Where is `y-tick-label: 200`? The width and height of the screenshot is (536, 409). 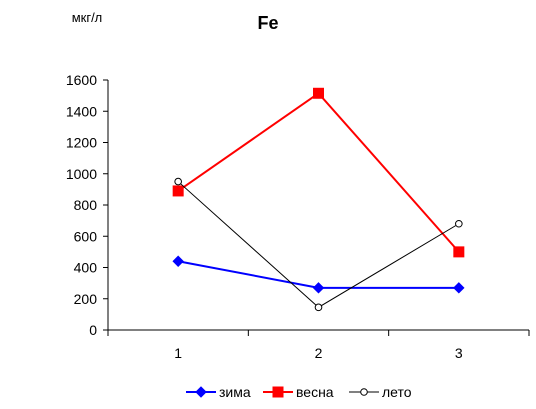 y-tick-label: 200 is located at coordinates (86, 299).